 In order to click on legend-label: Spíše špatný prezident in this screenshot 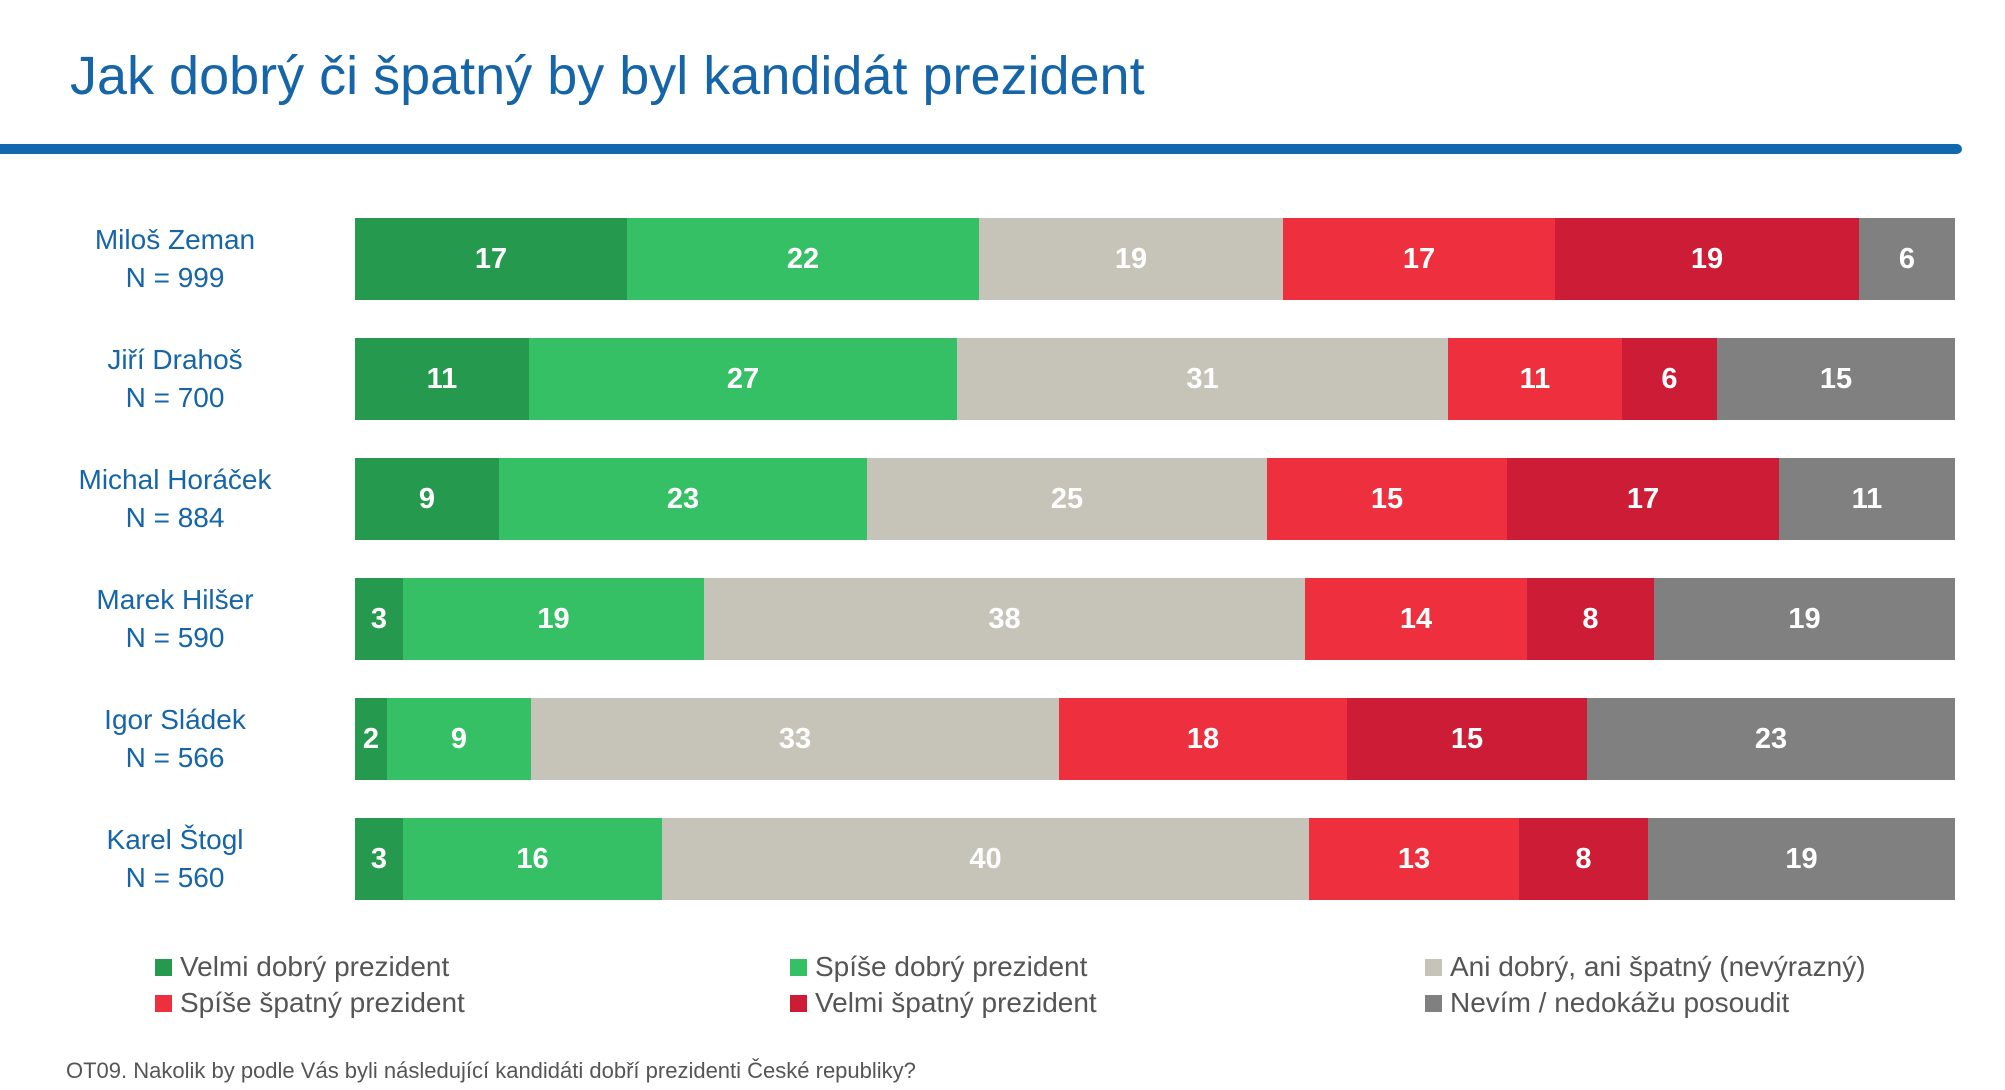, I will do `click(322, 1002)`.